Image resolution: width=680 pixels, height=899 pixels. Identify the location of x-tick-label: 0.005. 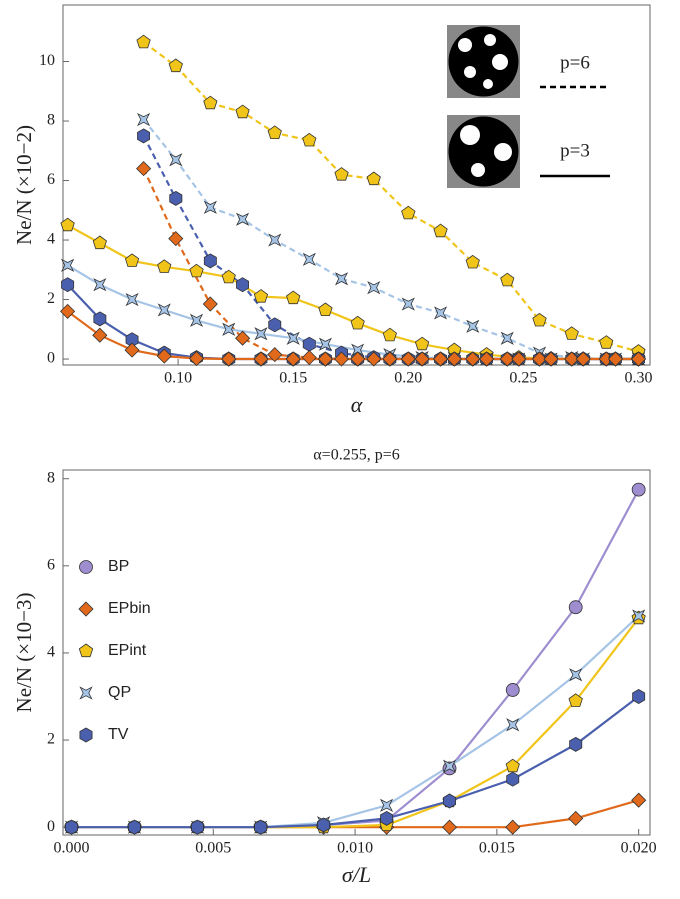
(213, 848).